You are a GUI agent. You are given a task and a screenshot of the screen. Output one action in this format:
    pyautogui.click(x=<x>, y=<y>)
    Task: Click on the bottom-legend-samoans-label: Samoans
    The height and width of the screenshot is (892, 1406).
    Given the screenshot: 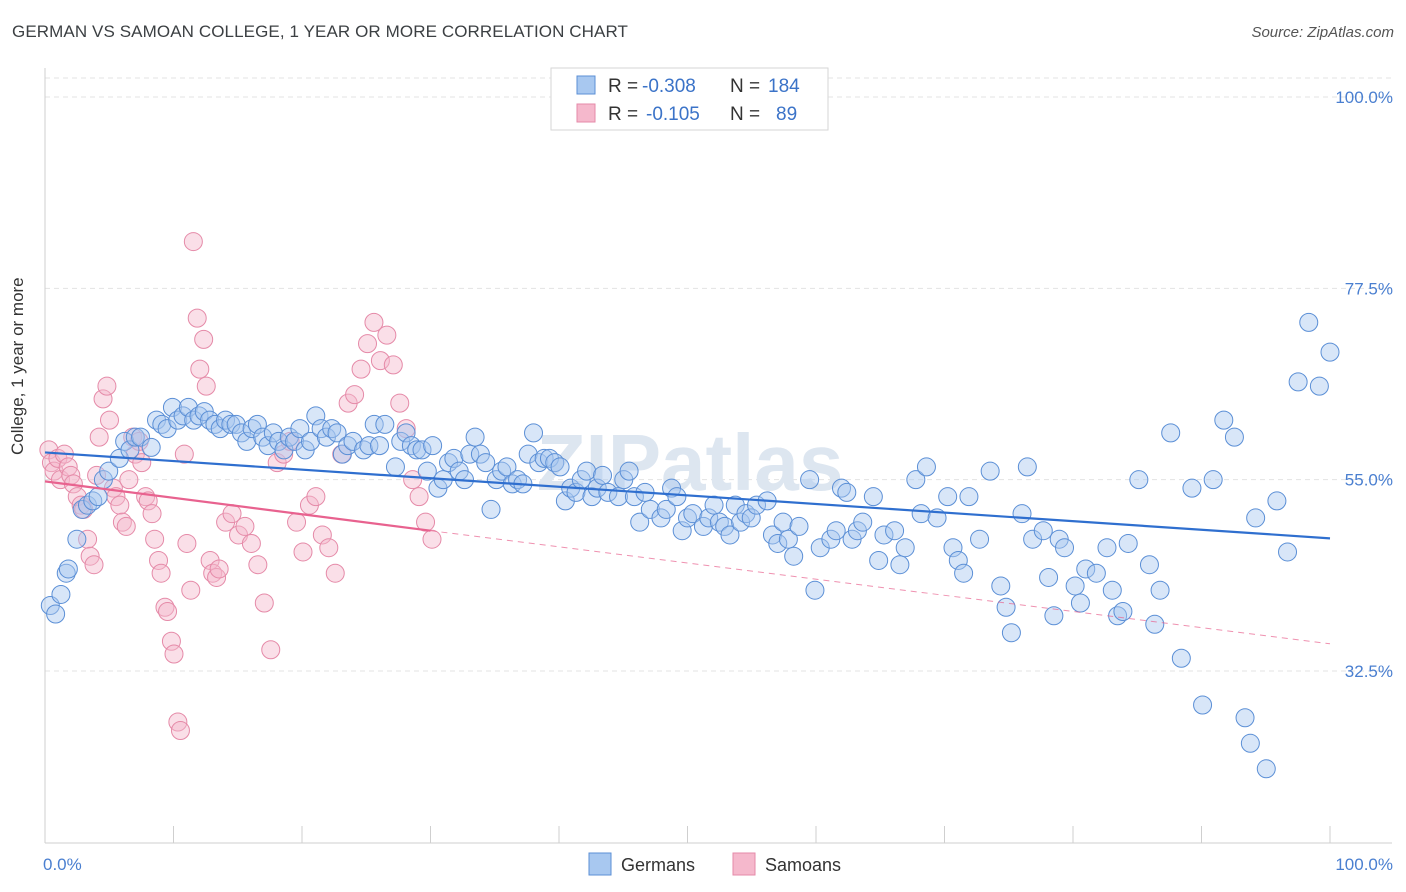 What is the action you would take?
    pyautogui.click(x=803, y=865)
    